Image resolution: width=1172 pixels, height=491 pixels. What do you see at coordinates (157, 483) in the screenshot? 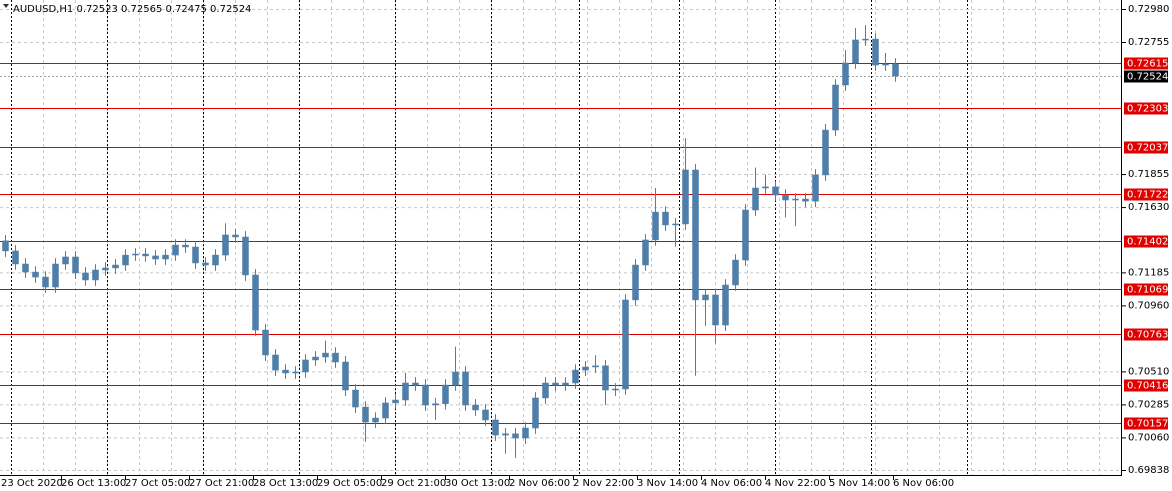
I see `x-tick-label: 27 Oct 05:00` at bounding box center [157, 483].